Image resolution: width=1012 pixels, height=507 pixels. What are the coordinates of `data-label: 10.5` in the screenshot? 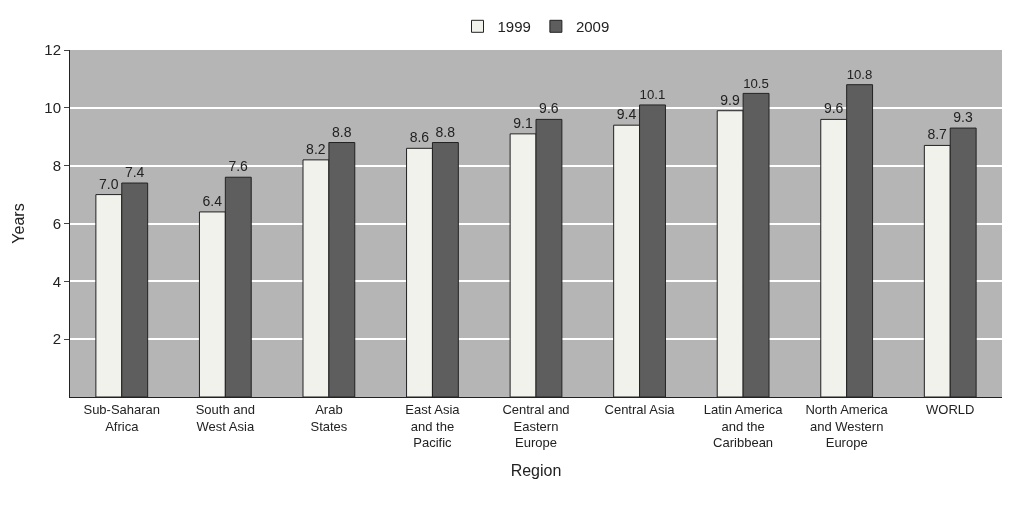 It's located at (756, 83).